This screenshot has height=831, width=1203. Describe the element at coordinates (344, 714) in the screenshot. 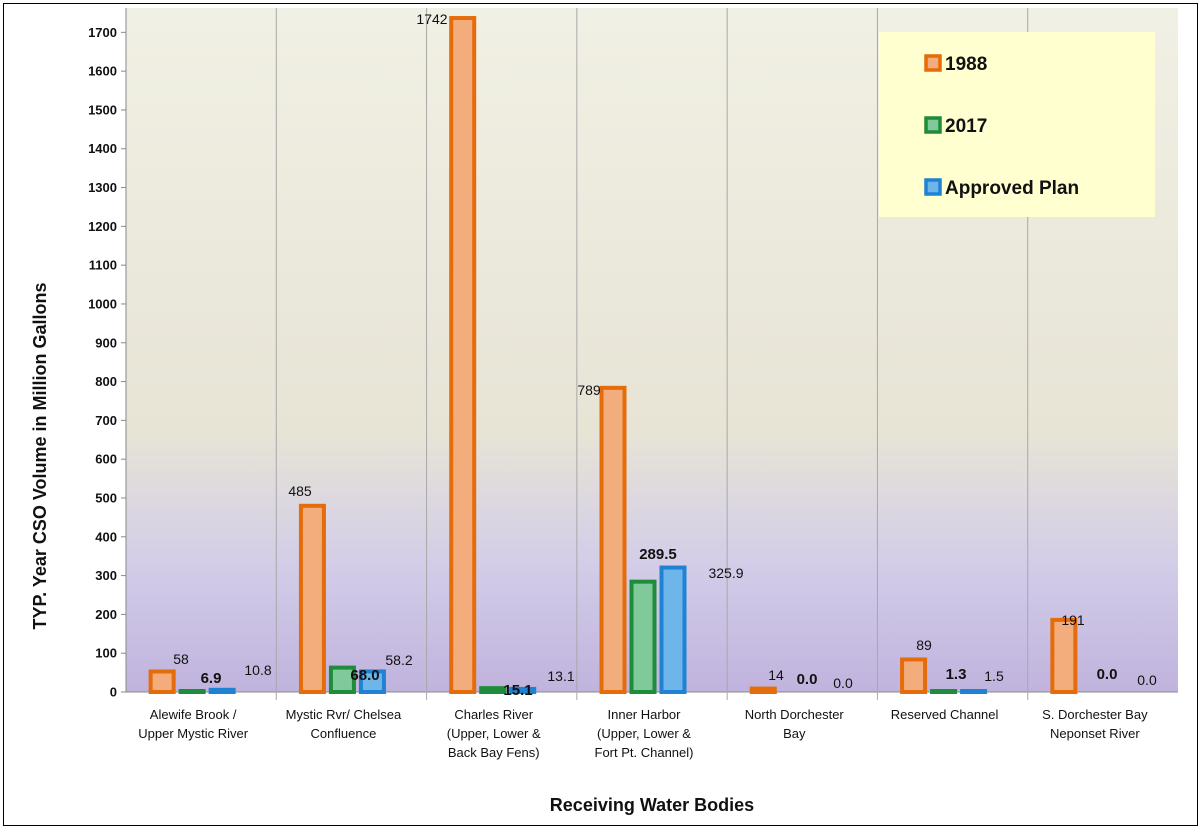

I see `category-label: Mystic Rvr/ Chelsea` at that location.